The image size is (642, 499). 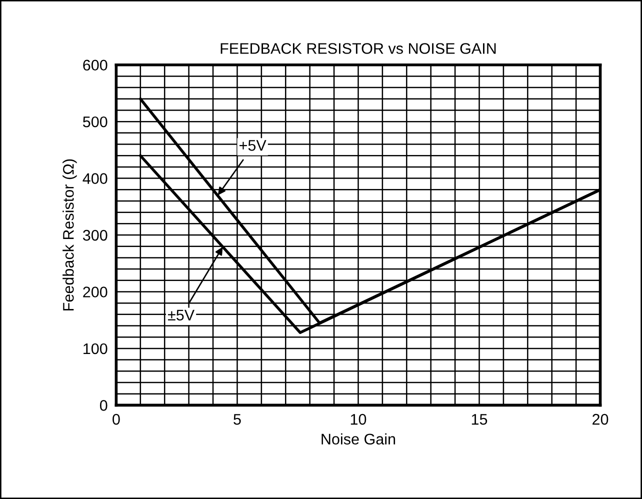 What do you see at coordinates (69, 234) in the screenshot?
I see `y-axis-title: Feedback Resistor (Ω)` at bounding box center [69, 234].